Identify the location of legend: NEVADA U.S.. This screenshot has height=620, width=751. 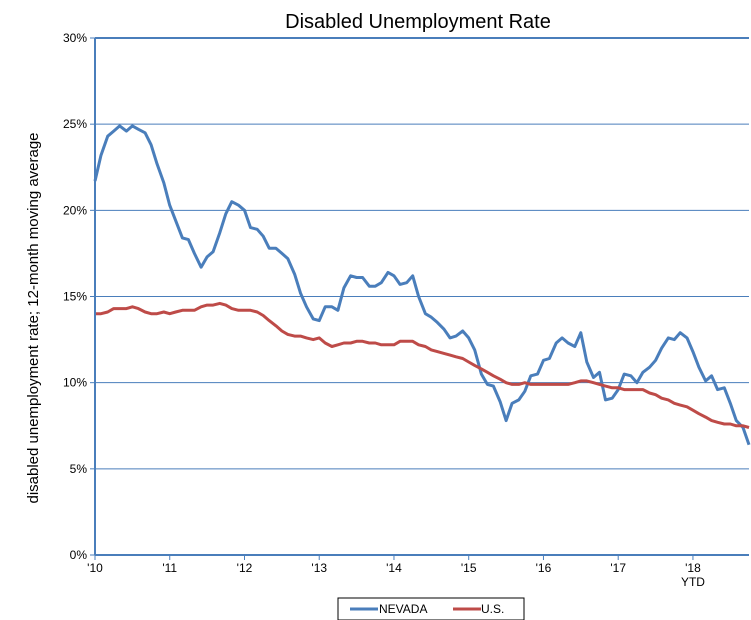
(431, 608).